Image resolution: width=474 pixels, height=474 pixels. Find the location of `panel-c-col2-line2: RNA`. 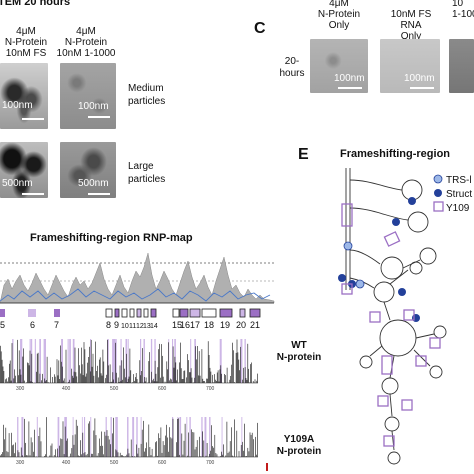

panel-c-col2-line2: RNA is located at coordinates (411, 25).